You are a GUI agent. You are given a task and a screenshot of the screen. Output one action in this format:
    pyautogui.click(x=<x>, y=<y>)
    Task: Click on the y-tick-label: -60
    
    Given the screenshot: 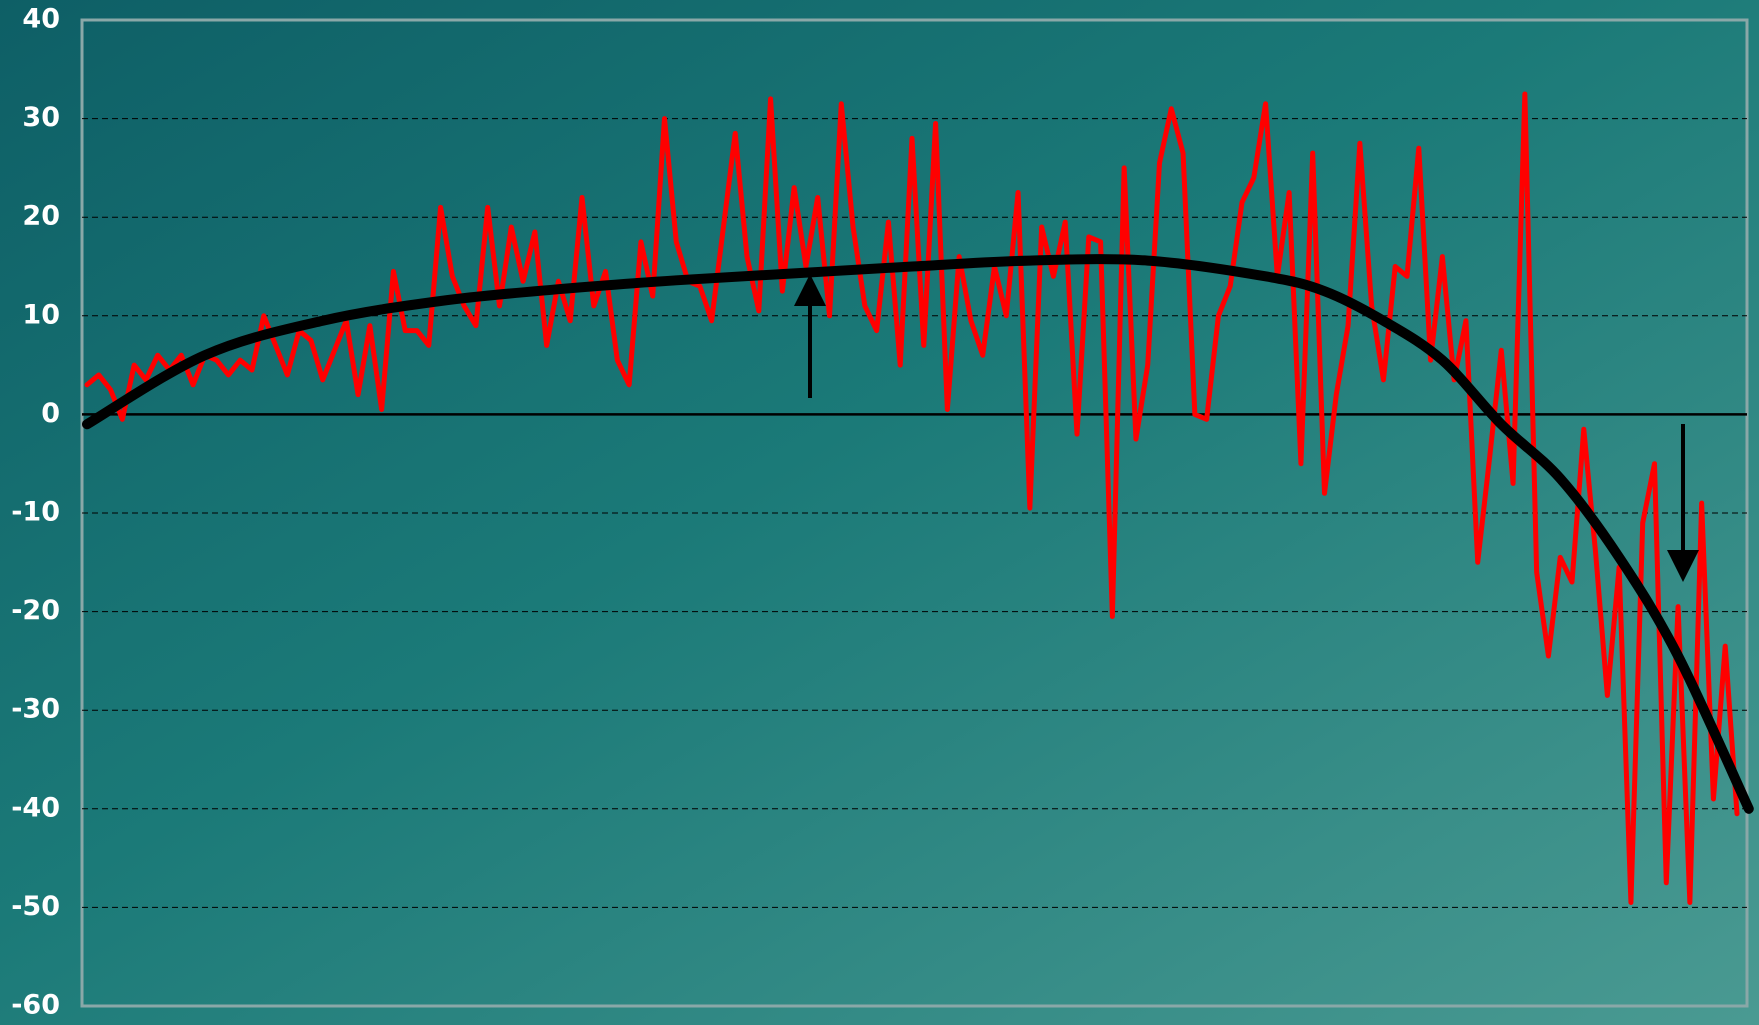 What is the action you would take?
    pyautogui.click(x=35, y=1005)
    